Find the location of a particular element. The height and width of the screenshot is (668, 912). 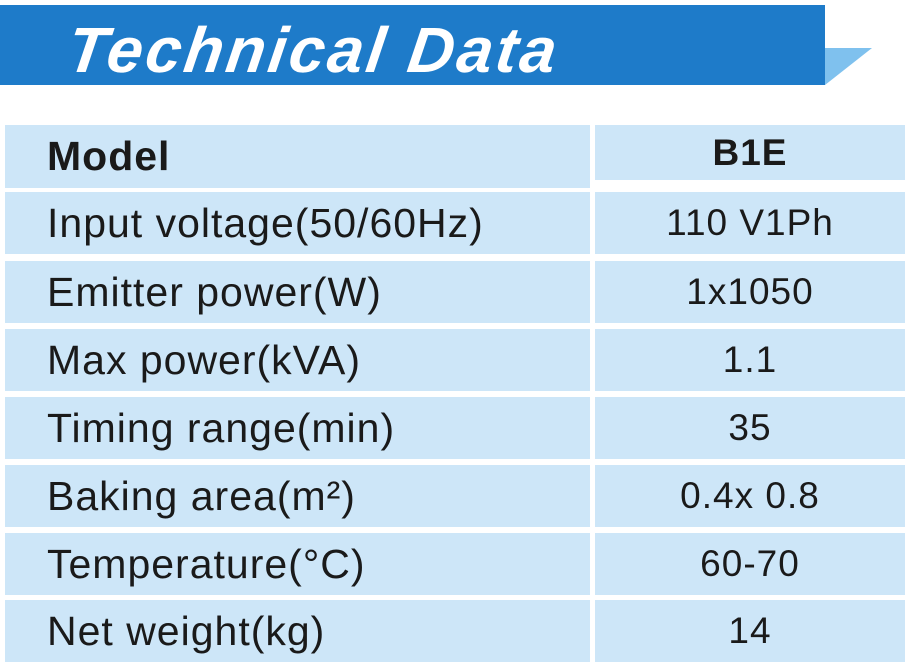

banner-triangle is located at coordinates (848, 66).